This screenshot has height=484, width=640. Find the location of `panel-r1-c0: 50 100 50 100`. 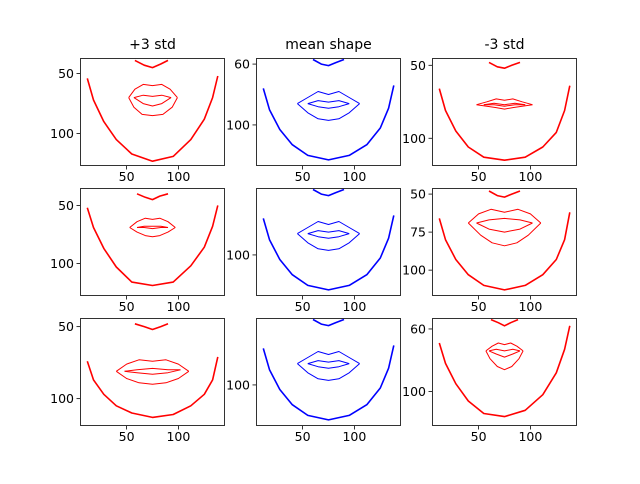

panel-r1-c0: 50 100 50 100 is located at coordinates (137, 251).